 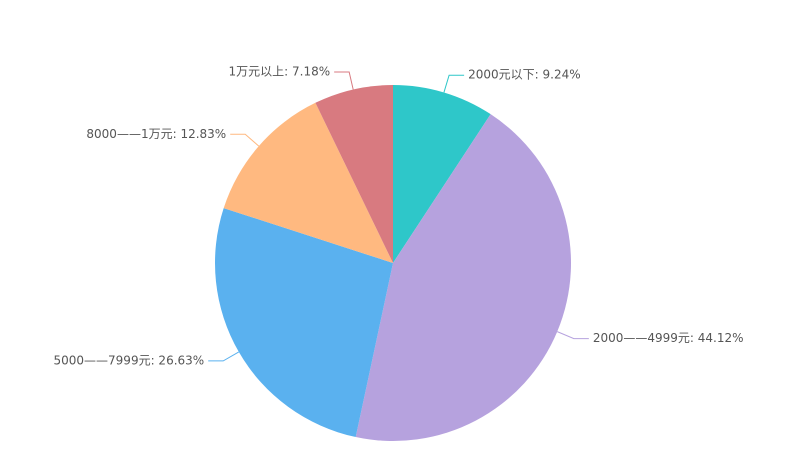 I want to click on data-label: 2000——4999元: 44.12%, so click(x=668, y=338).